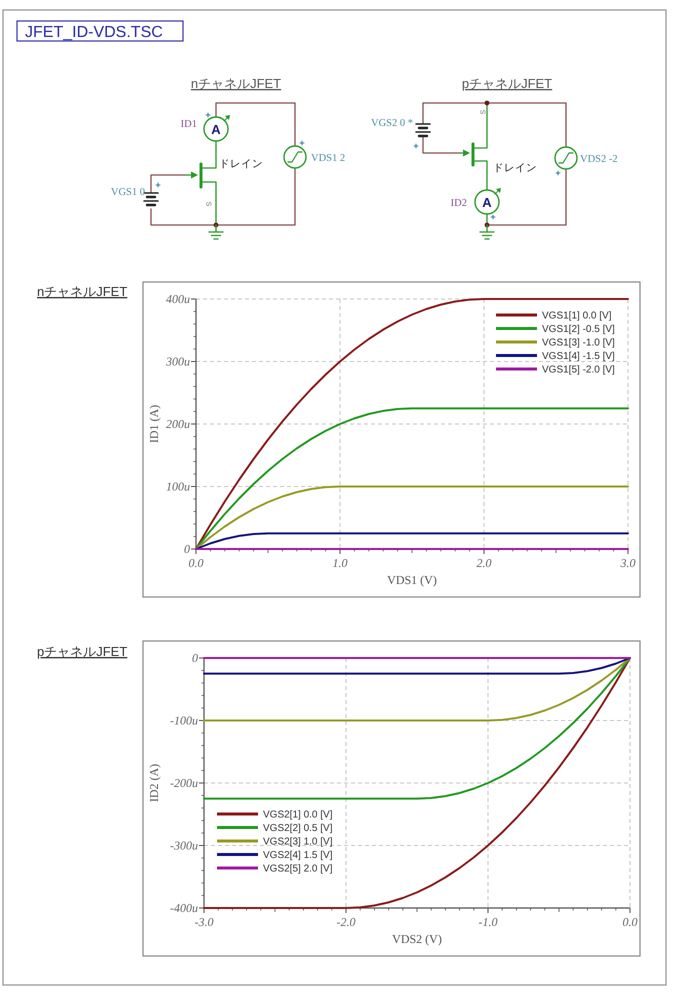 This screenshot has height=992, width=678. What do you see at coordinates (298, 842) in the screenshot?
I see `legend-label: VGS2[3] 1.0 [V]` at bounding box center [298, 842].